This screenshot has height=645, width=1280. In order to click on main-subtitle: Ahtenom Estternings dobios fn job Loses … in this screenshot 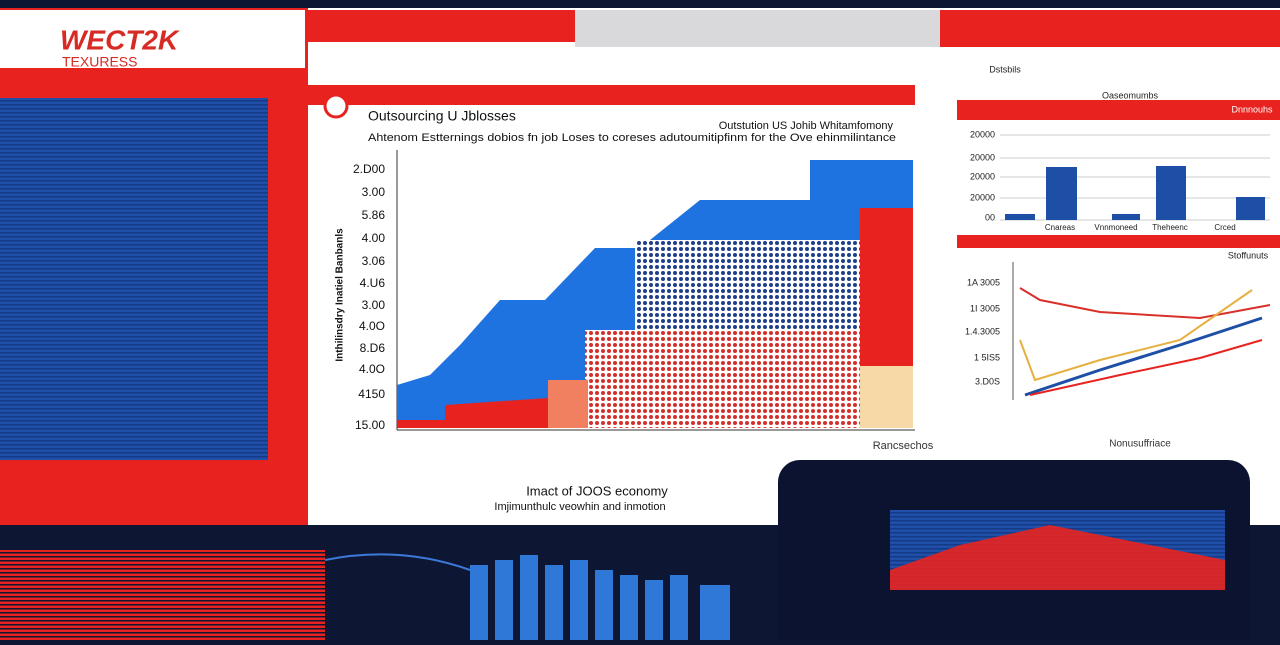, I will do `click(632, 138)`.